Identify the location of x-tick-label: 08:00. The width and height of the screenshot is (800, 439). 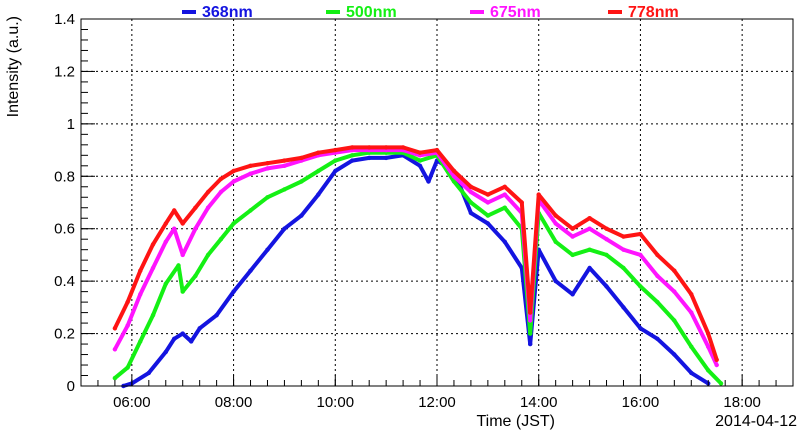
(234, 402).